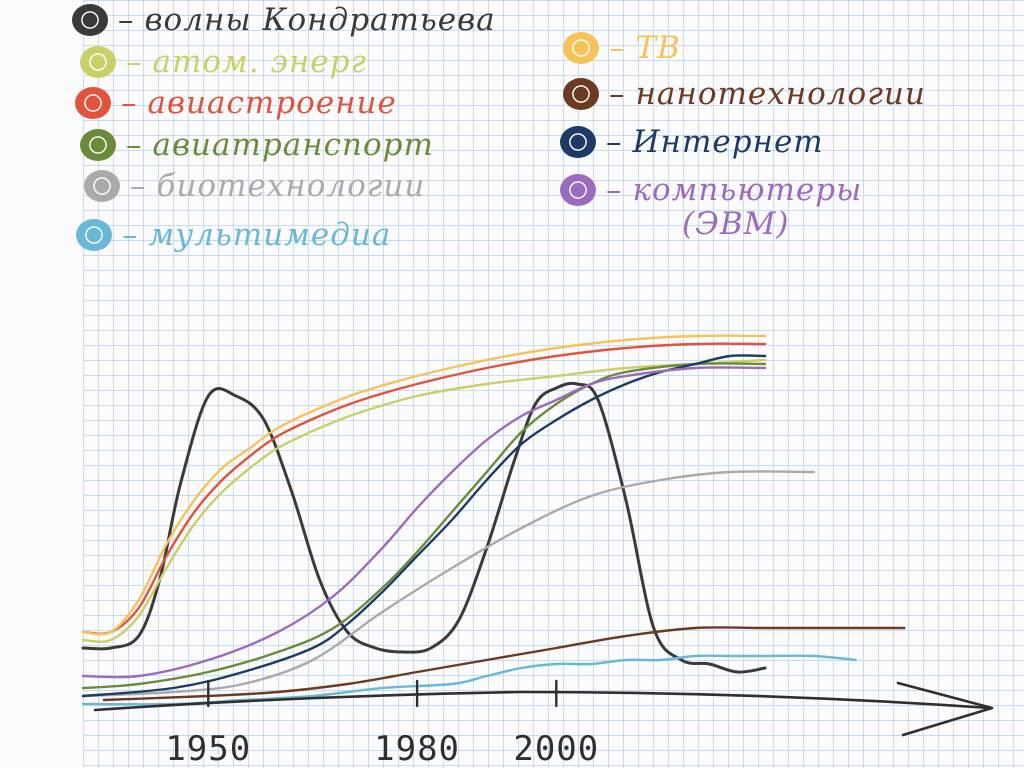  What do you see at coordinates (382, 723) in the screenshot?
I see `x-axis-ticks: 1950 1980 2000` at bounding box center [382, 723].